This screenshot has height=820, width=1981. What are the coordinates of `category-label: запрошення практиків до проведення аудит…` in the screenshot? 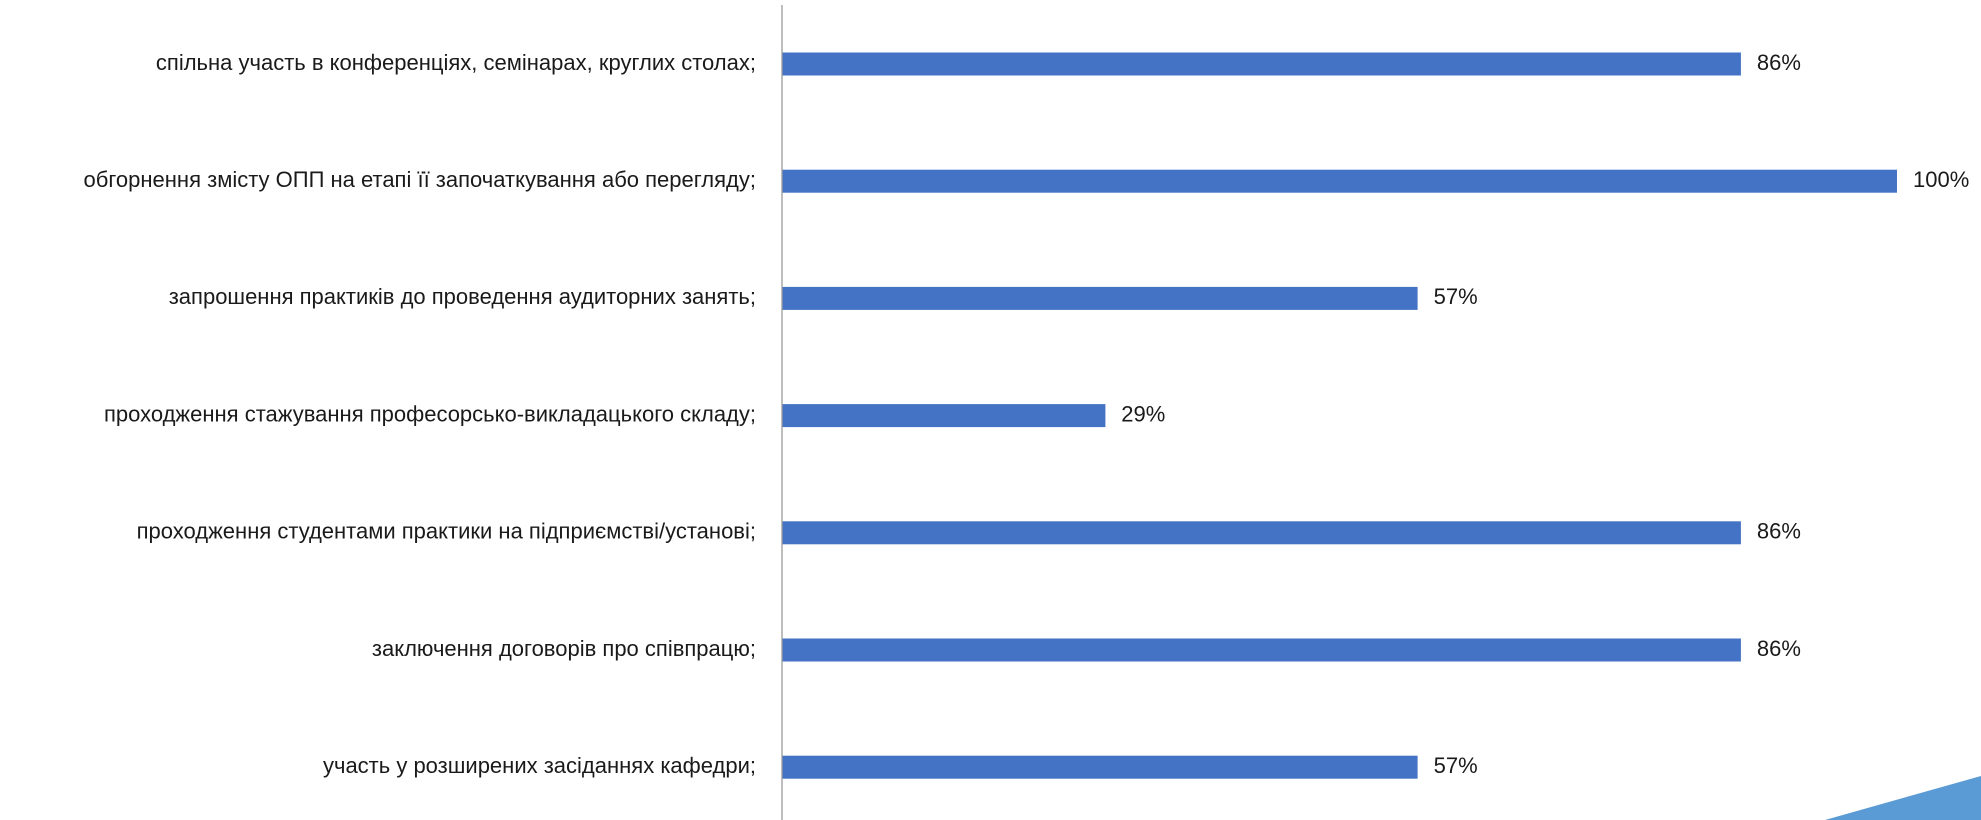 It's located at (462, 296).